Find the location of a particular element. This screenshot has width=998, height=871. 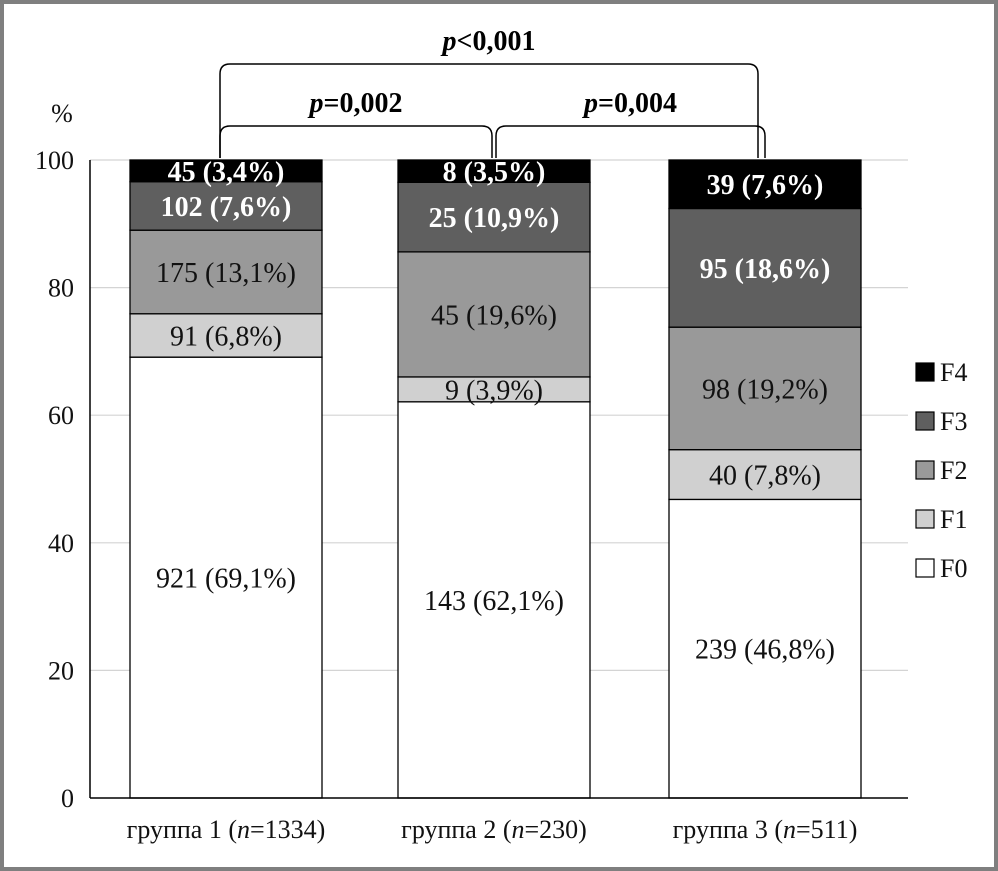

data-label: 45 (19,6%) is located at coordinates (494, 315).